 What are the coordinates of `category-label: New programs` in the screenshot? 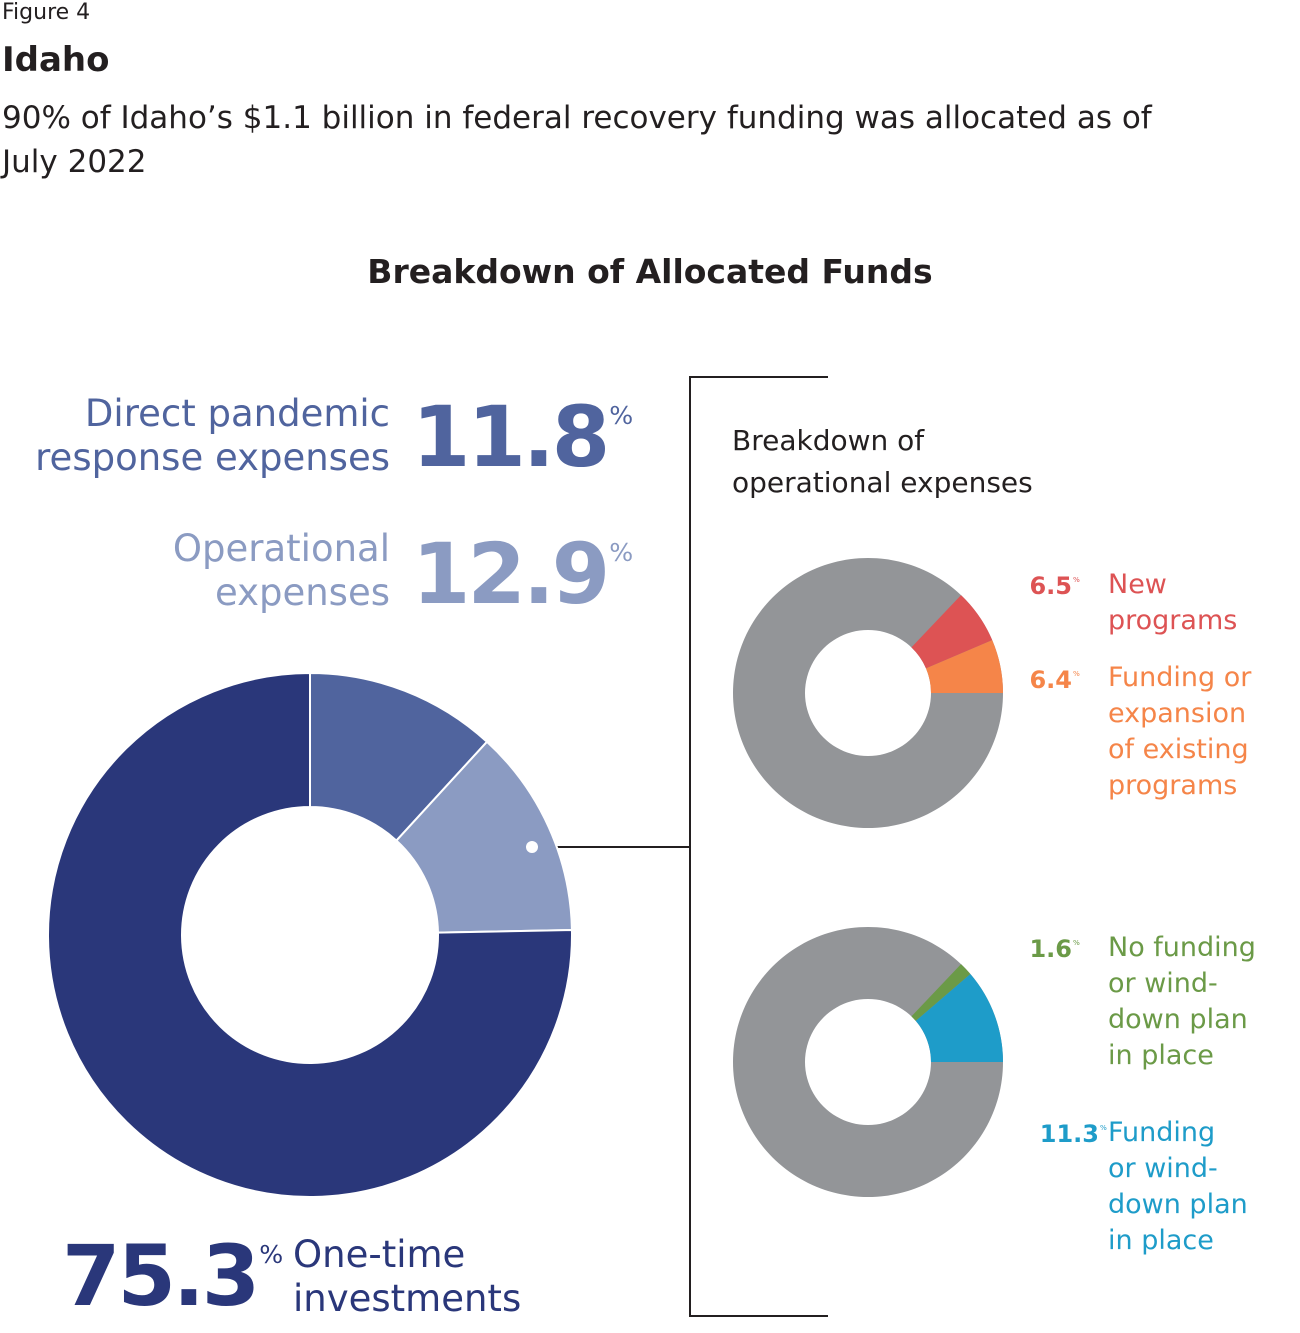 It's located at (1173, 602).